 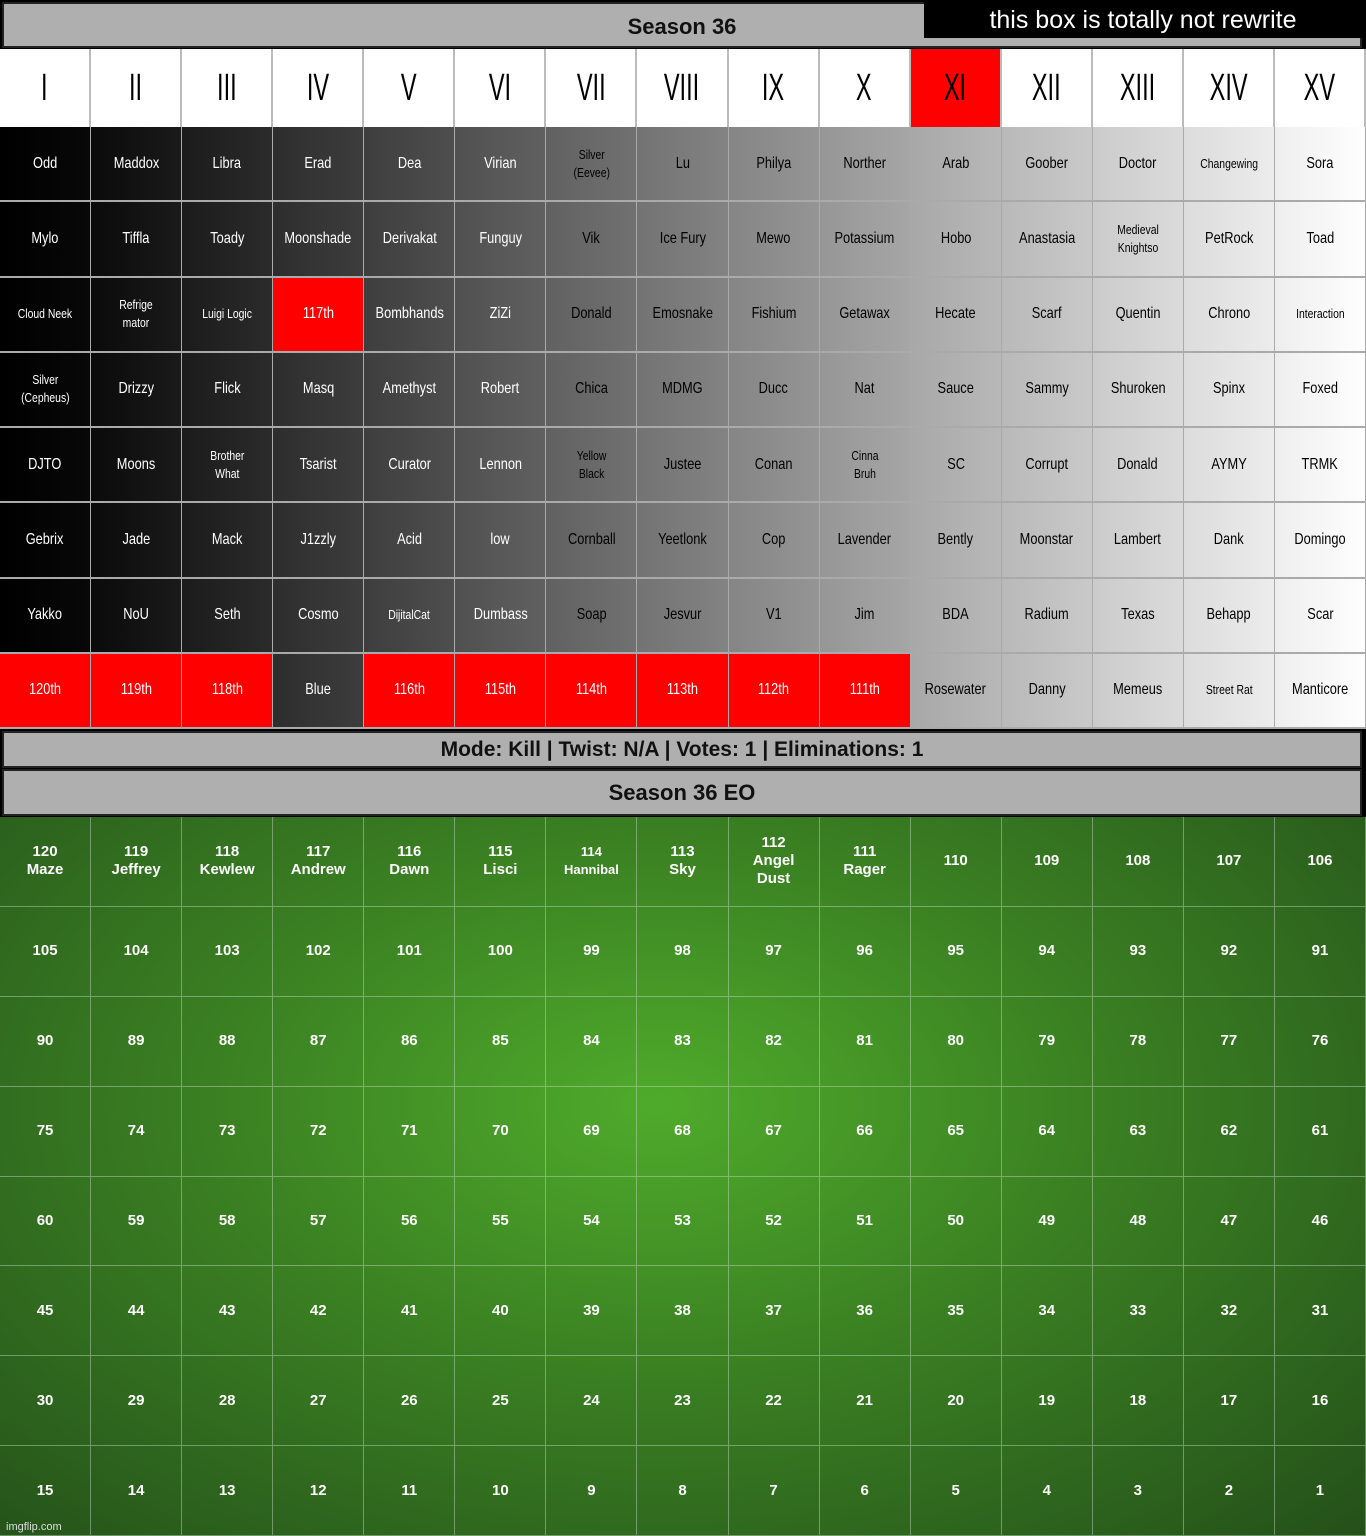 What do you see at coordinates (1320, 1041) in the screenshot?
I see `elimination-slot: 76` at bounding box center [1320, 1041].